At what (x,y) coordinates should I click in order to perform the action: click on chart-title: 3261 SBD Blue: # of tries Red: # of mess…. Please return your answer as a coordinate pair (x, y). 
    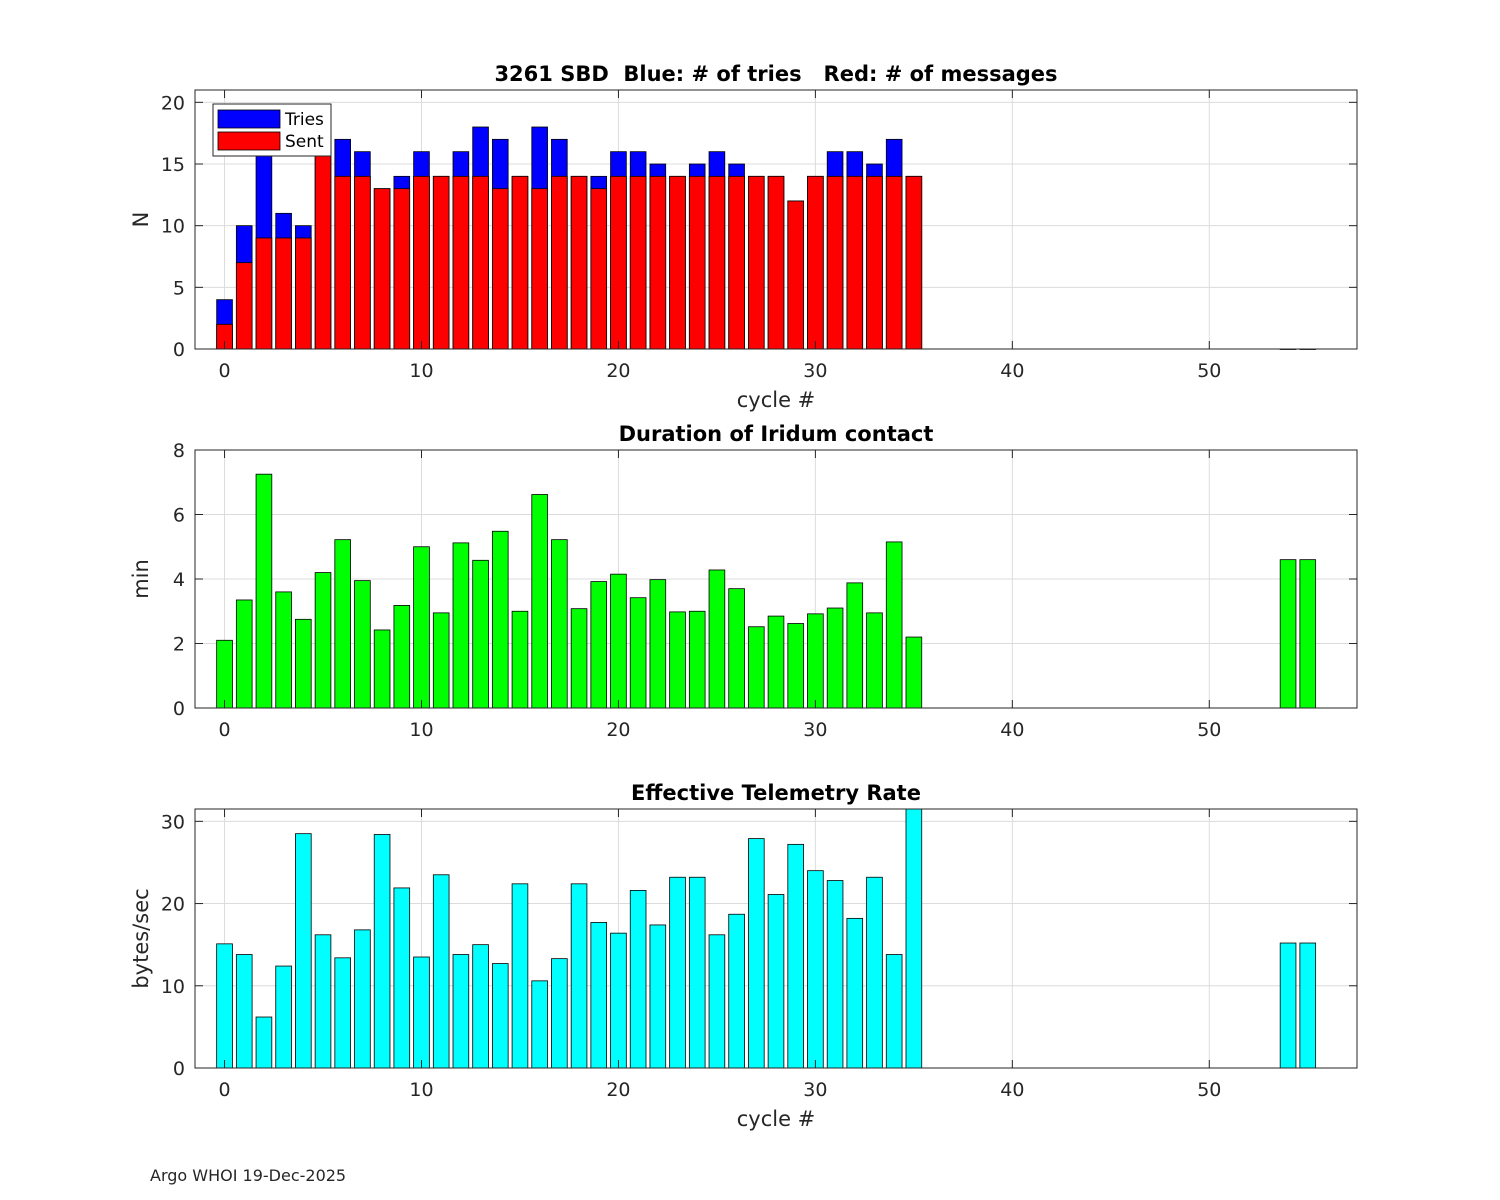
    Looking at the image, I should click on (775, 74).